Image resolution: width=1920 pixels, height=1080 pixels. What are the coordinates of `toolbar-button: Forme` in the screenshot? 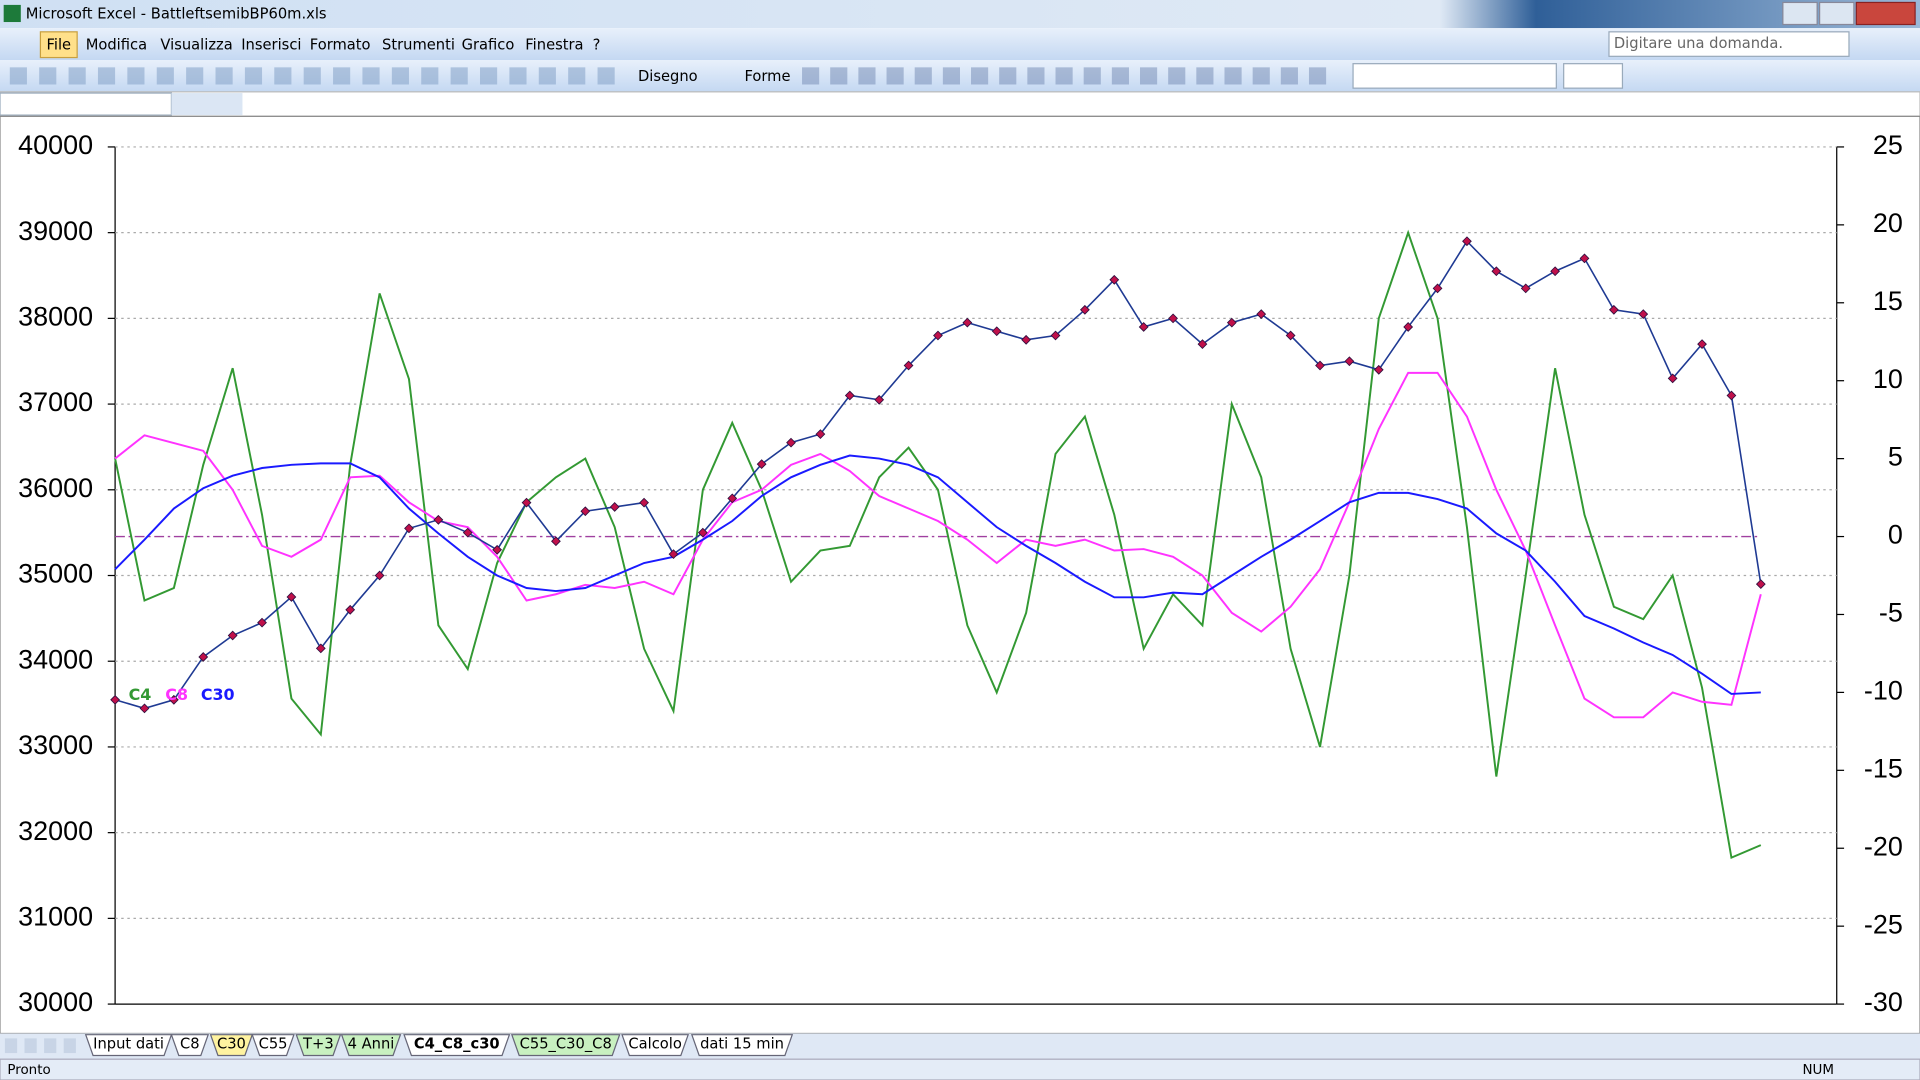 It's located at (767, 76).